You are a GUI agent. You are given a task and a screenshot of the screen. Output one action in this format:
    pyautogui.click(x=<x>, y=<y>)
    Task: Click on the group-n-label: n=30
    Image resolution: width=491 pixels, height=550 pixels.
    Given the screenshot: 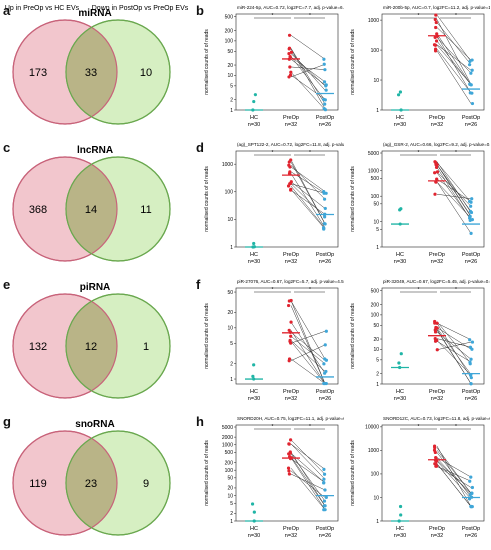 What is the action you would take?
    pyautogui.click(x=400, y=399)
    